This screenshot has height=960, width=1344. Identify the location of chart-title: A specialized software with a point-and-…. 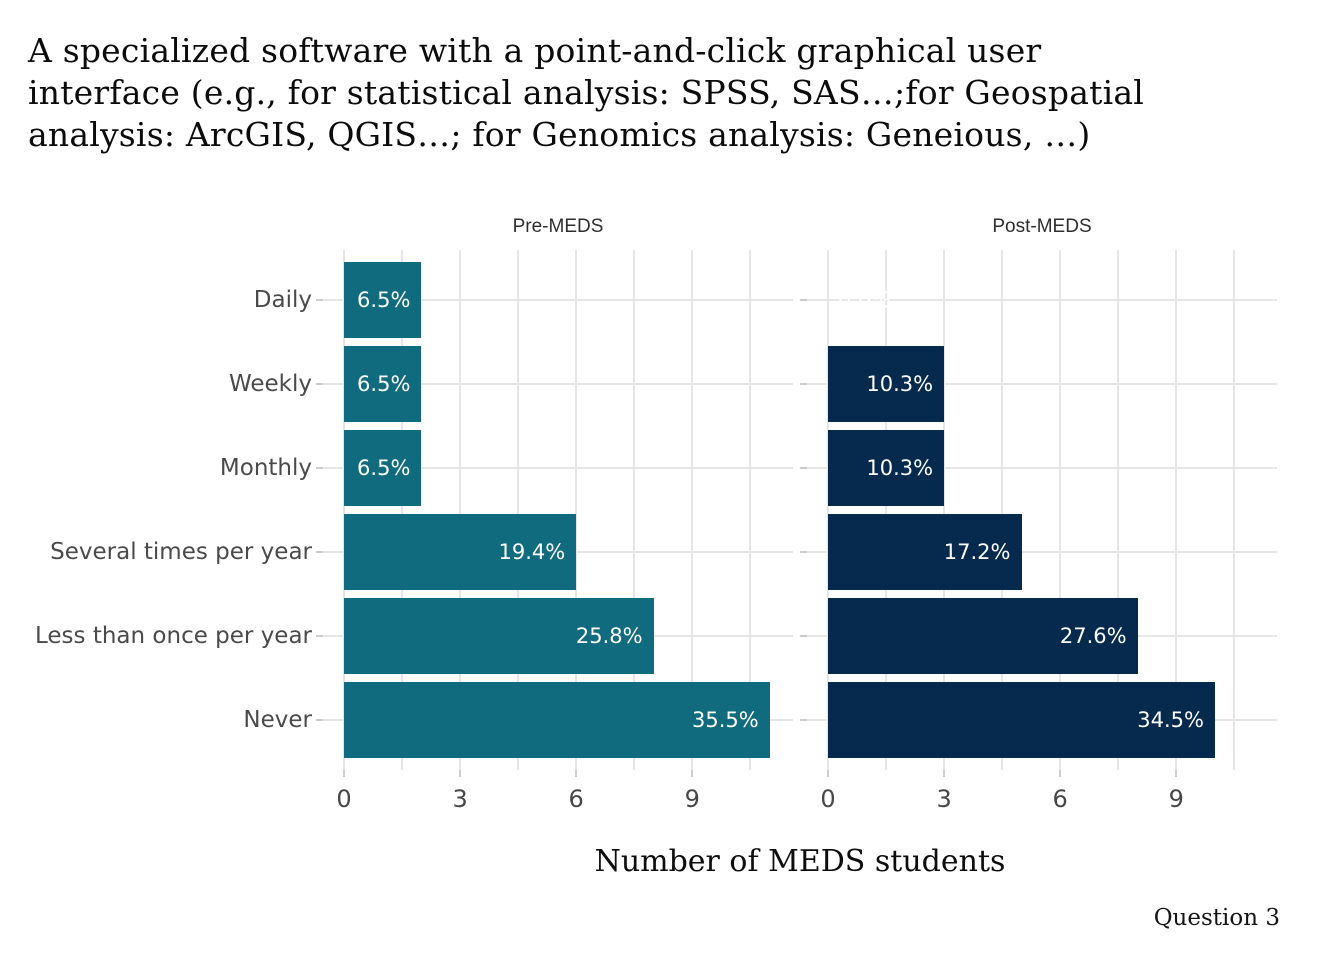
(673, 93).